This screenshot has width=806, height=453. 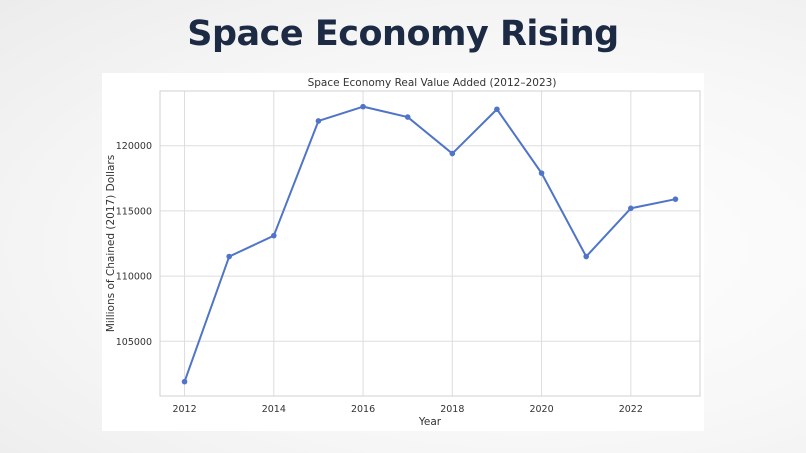 I want to click on y-tick-label: 110000, so click(x=134, y=277).